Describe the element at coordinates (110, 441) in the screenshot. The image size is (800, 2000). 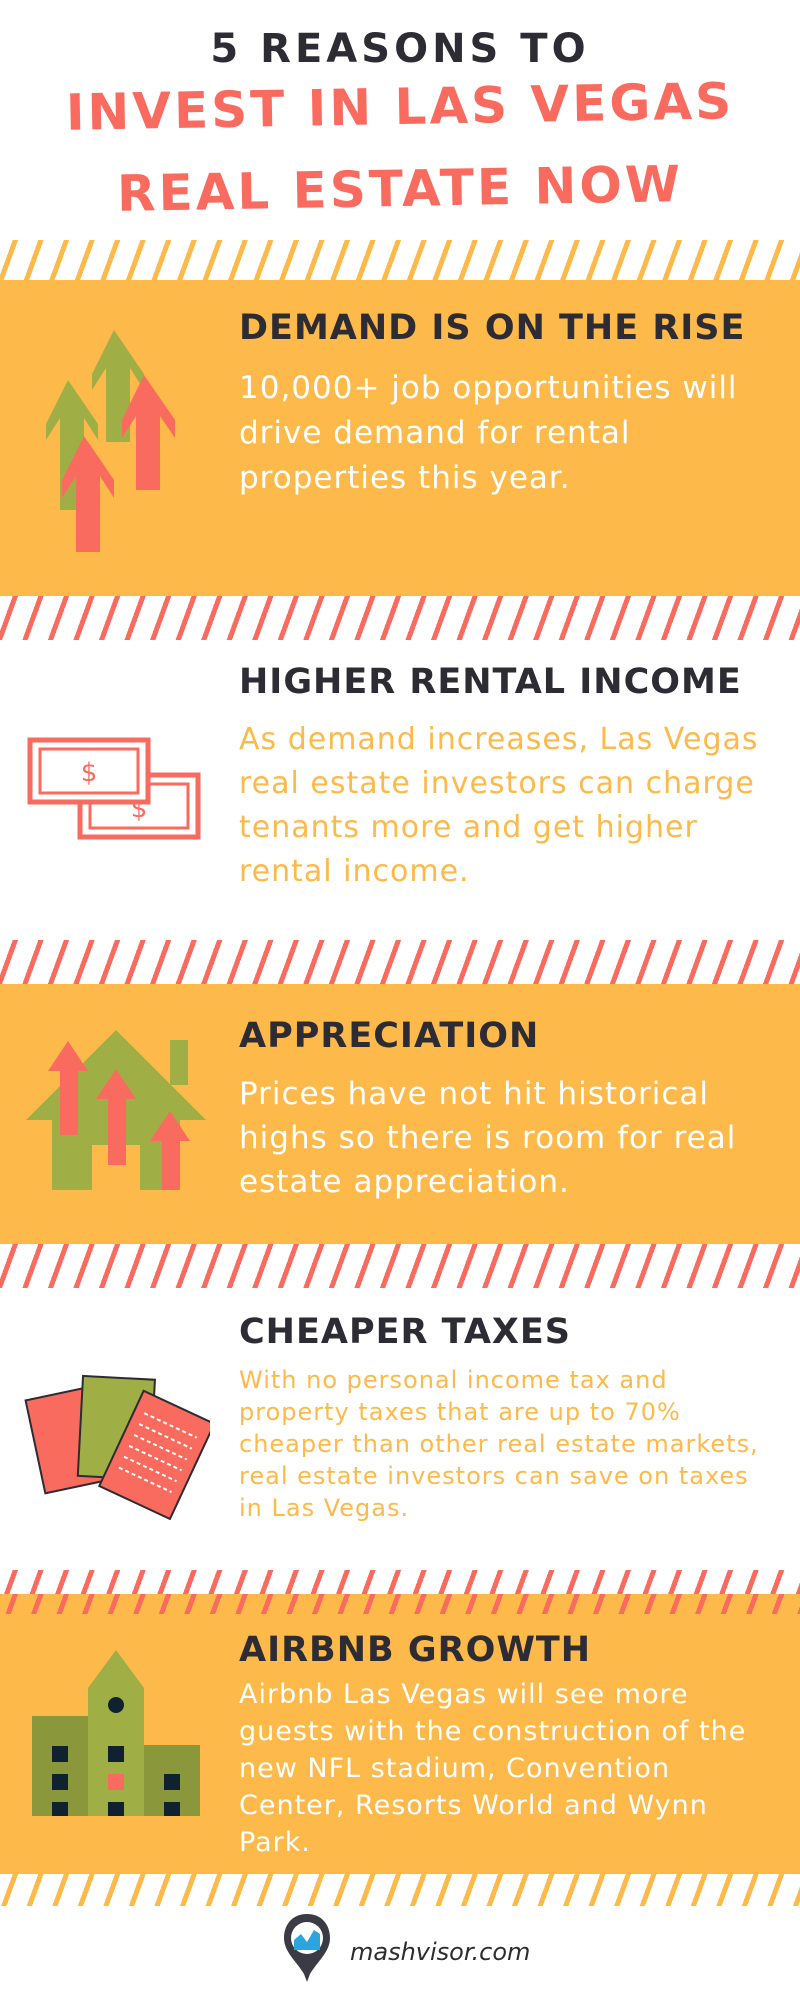
I see `arrows-up-icon` at that location.